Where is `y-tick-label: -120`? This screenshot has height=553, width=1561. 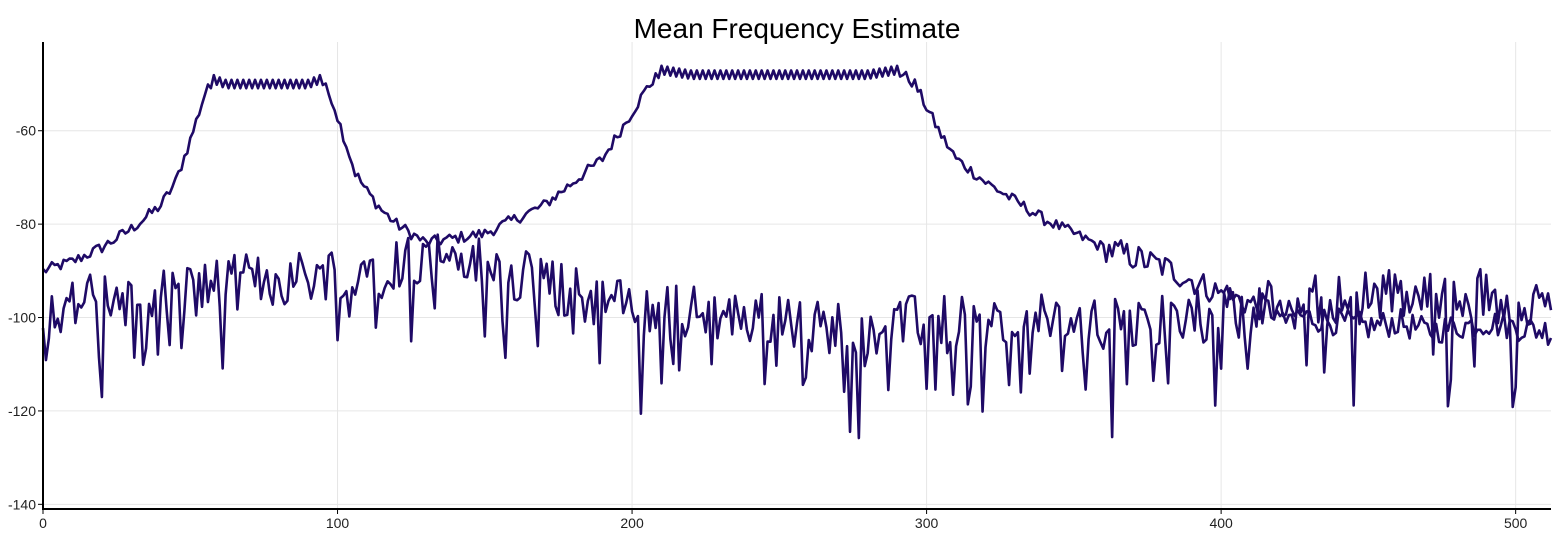 y-tick-label: -120 is located at coordinates (22, 411).